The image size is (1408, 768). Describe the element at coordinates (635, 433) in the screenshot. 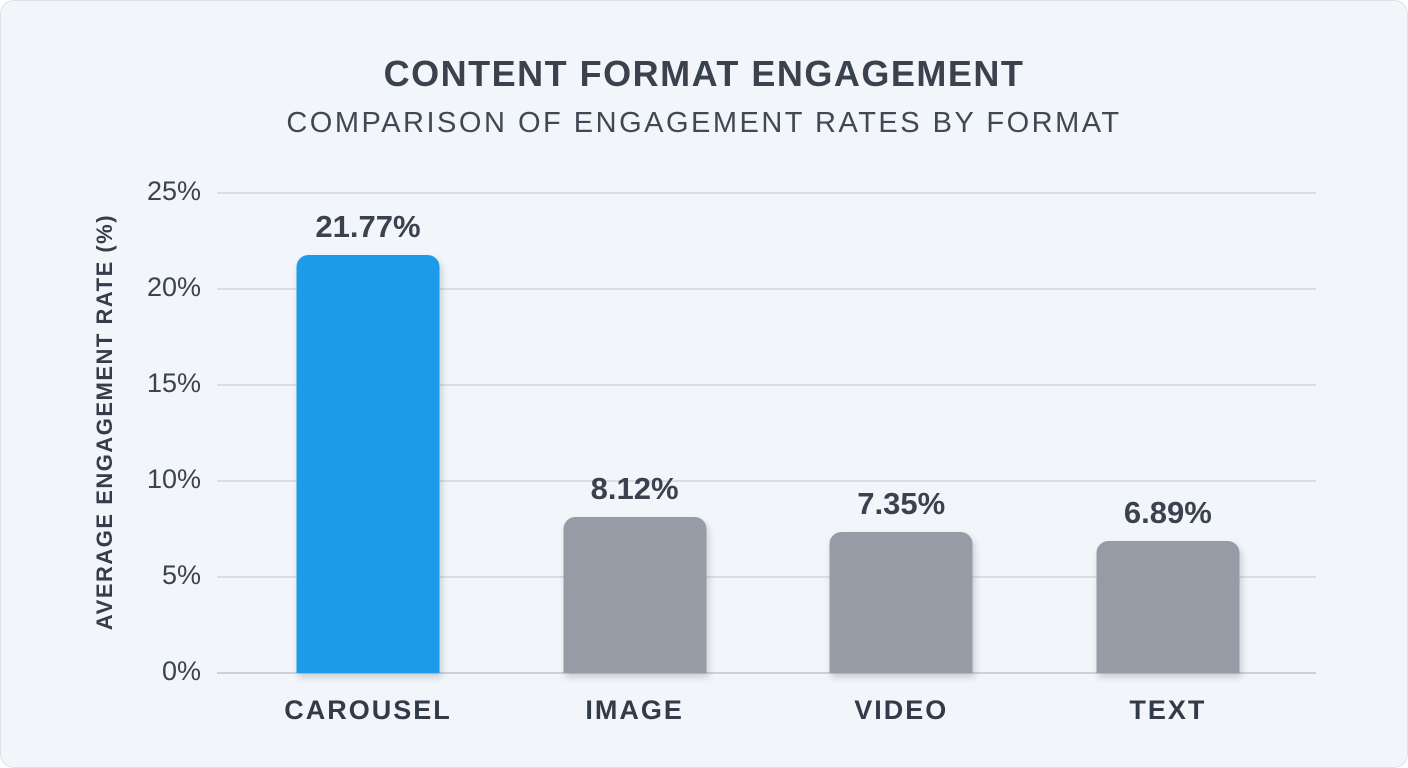

I see `bar-group-image: 8.12%` at that location.